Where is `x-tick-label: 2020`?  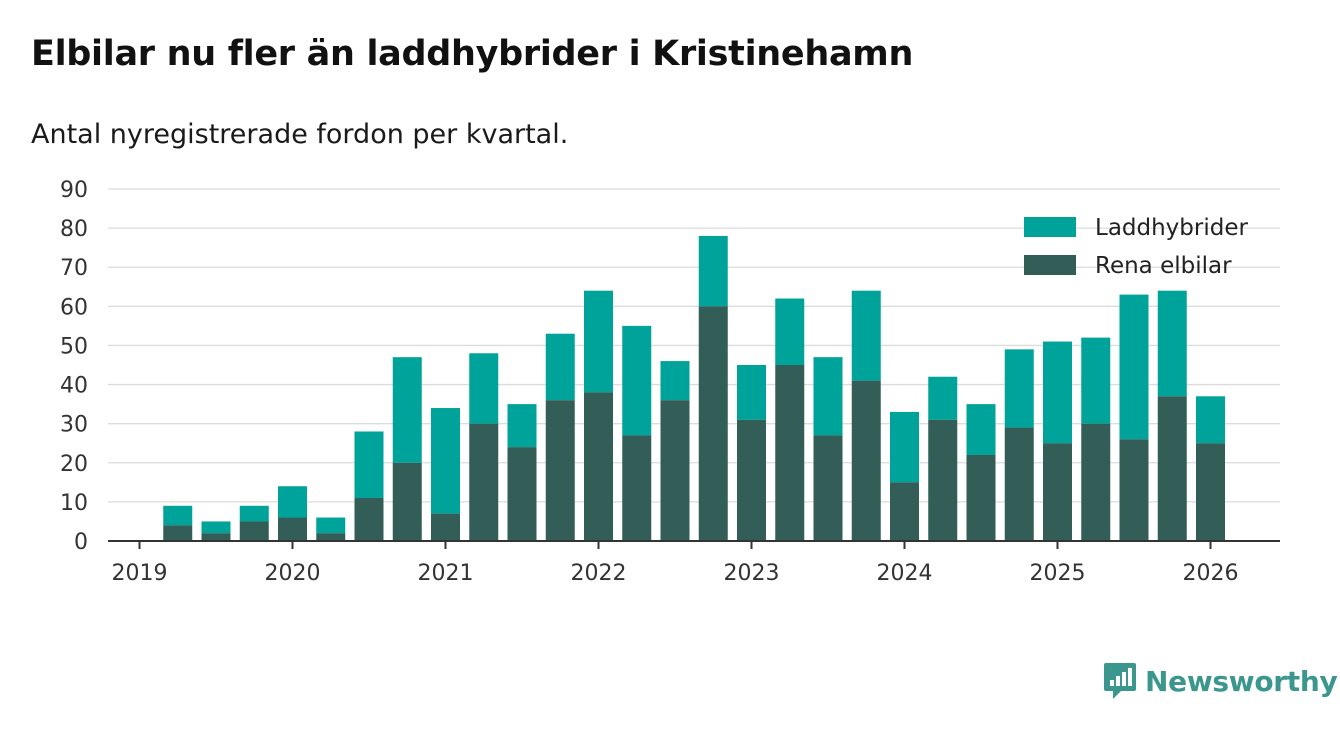
x-tick-label: 2020 is located at coordinates (293, 573).